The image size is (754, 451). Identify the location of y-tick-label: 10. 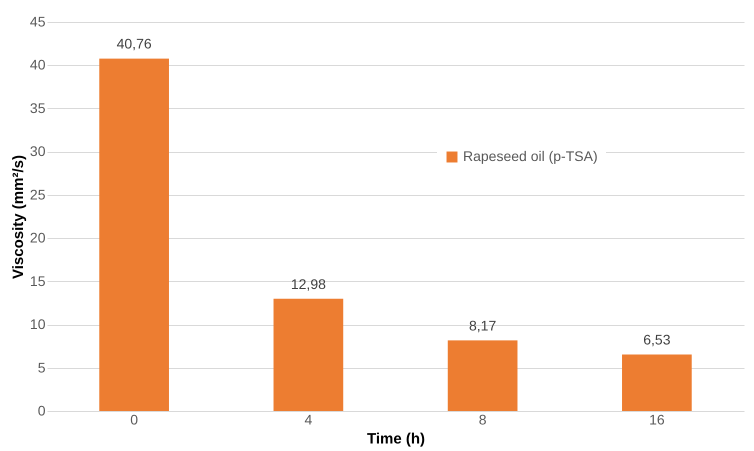
(38, 324).